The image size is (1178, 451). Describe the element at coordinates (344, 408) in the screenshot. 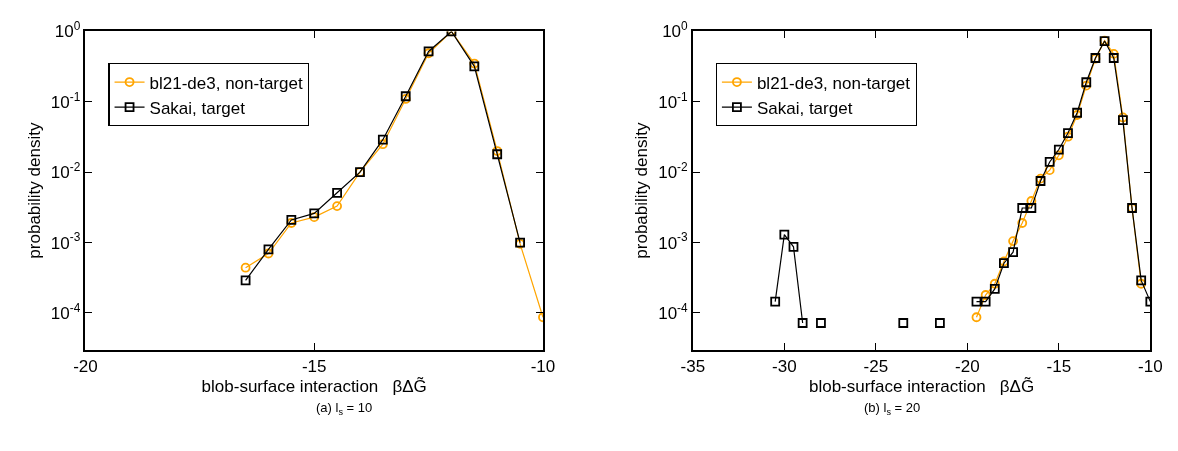

I see `text: (a) l$_{s}$ = 10` at that location.